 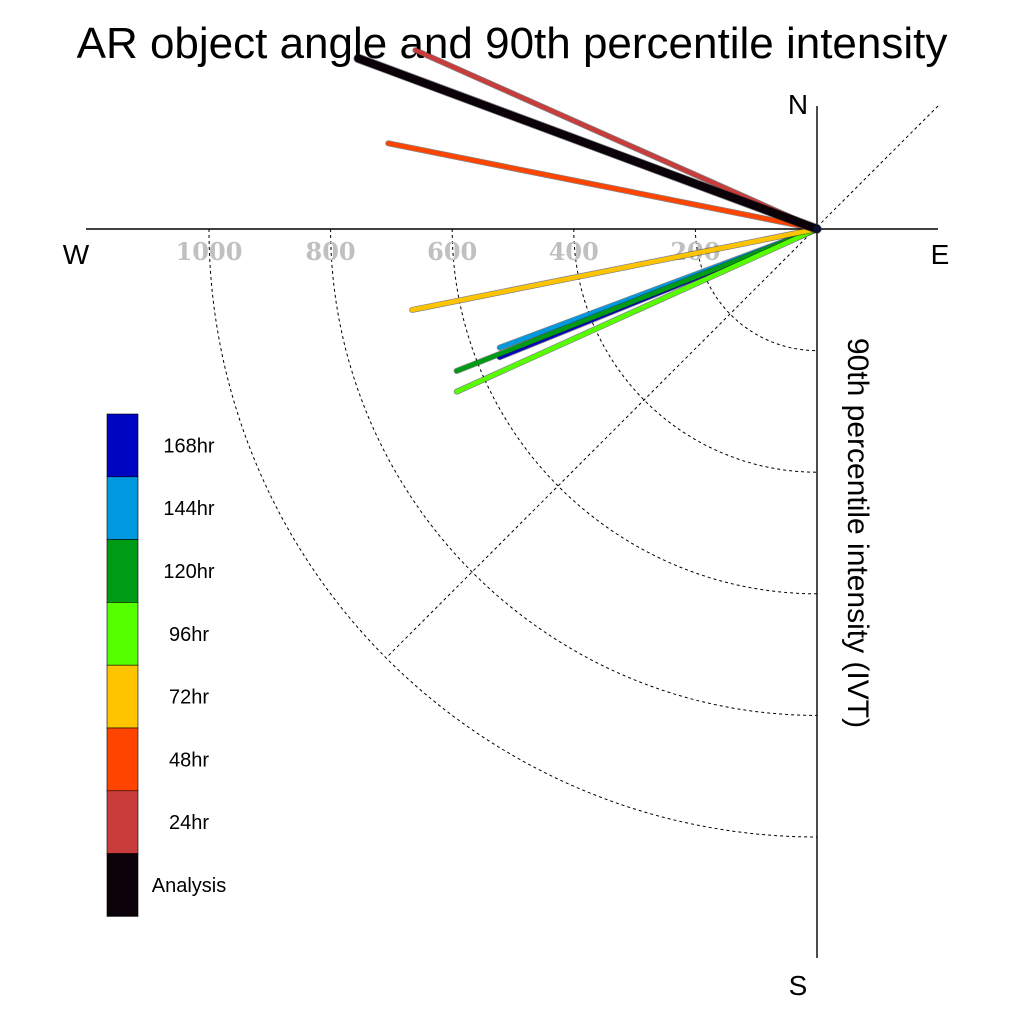 What do you see at coordinates (122, 822) in the screenshot?
I see `legend-swatch-24hr` at bounding box center [122, 822].